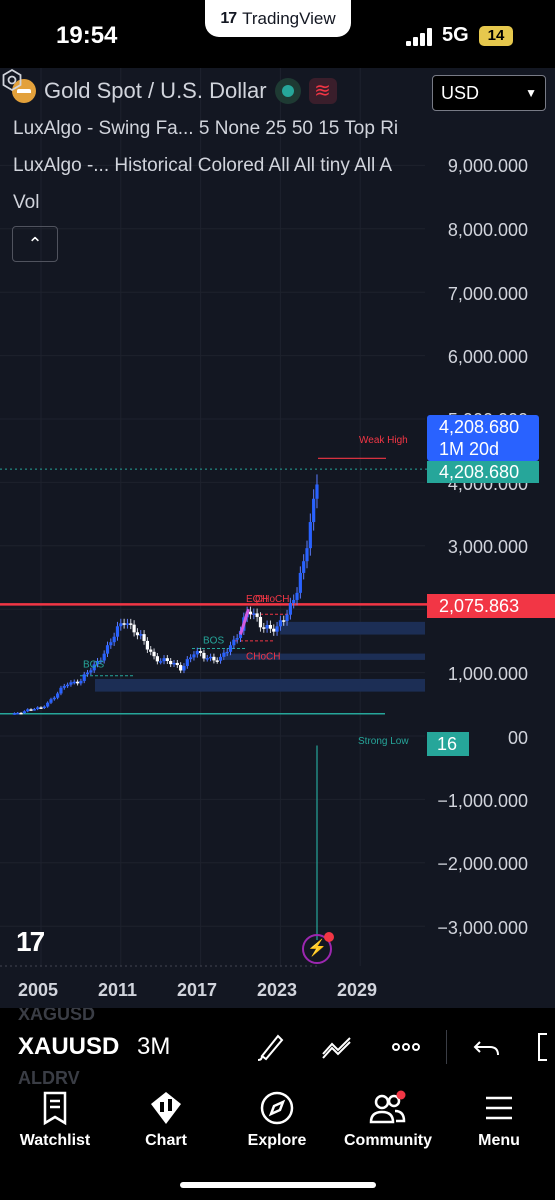 The height and width of the screenshot is (1200, 555). Describe the element at coordinates (278, 1185) in the screenshot. I see `home-indicator` at that location.